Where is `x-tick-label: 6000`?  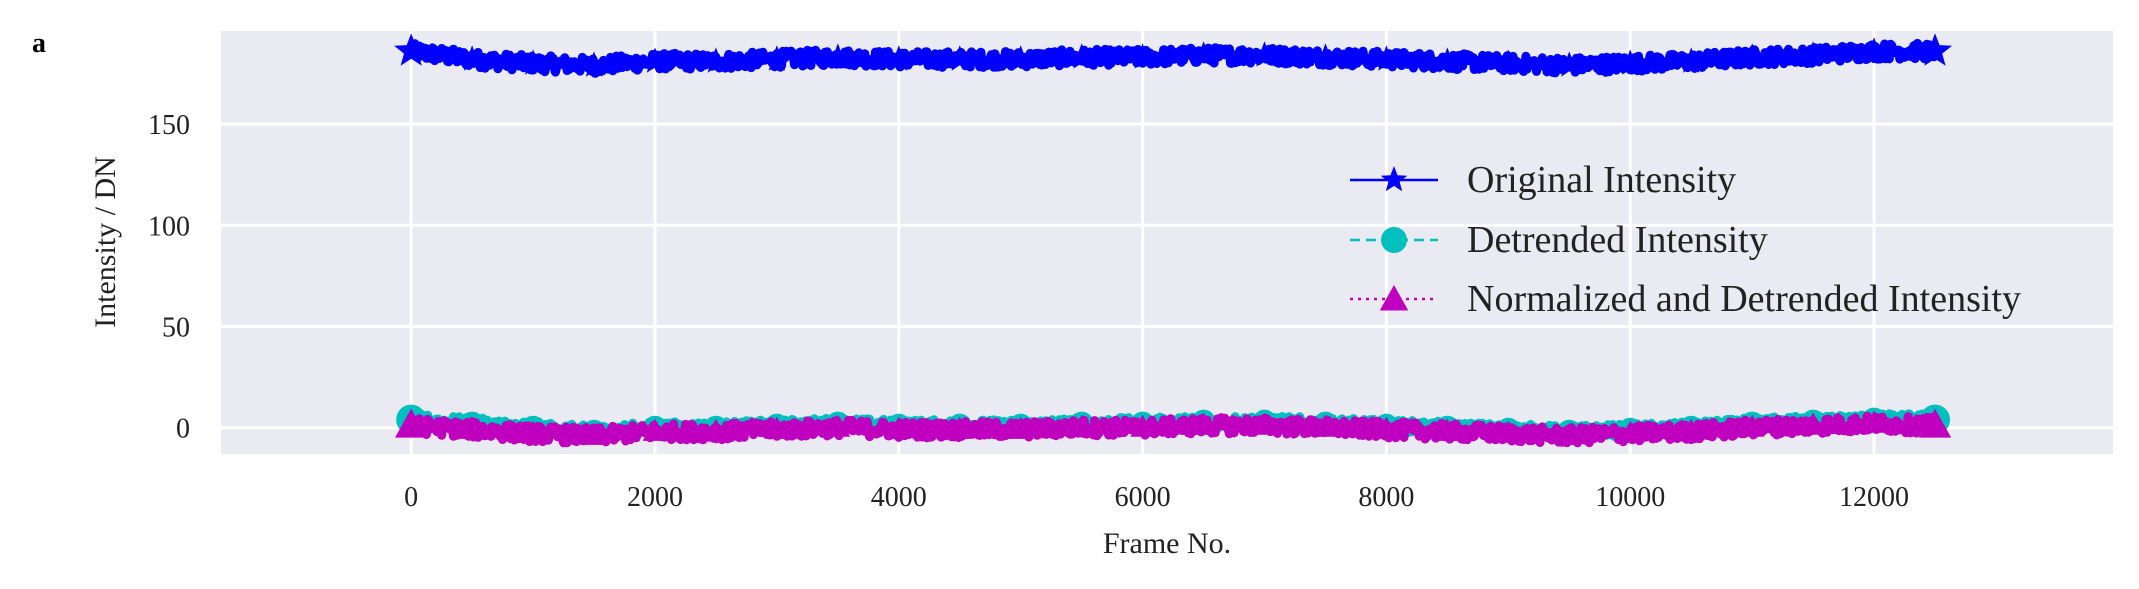
x-tick-label: 6000 is located at coordinates (1143, 497).